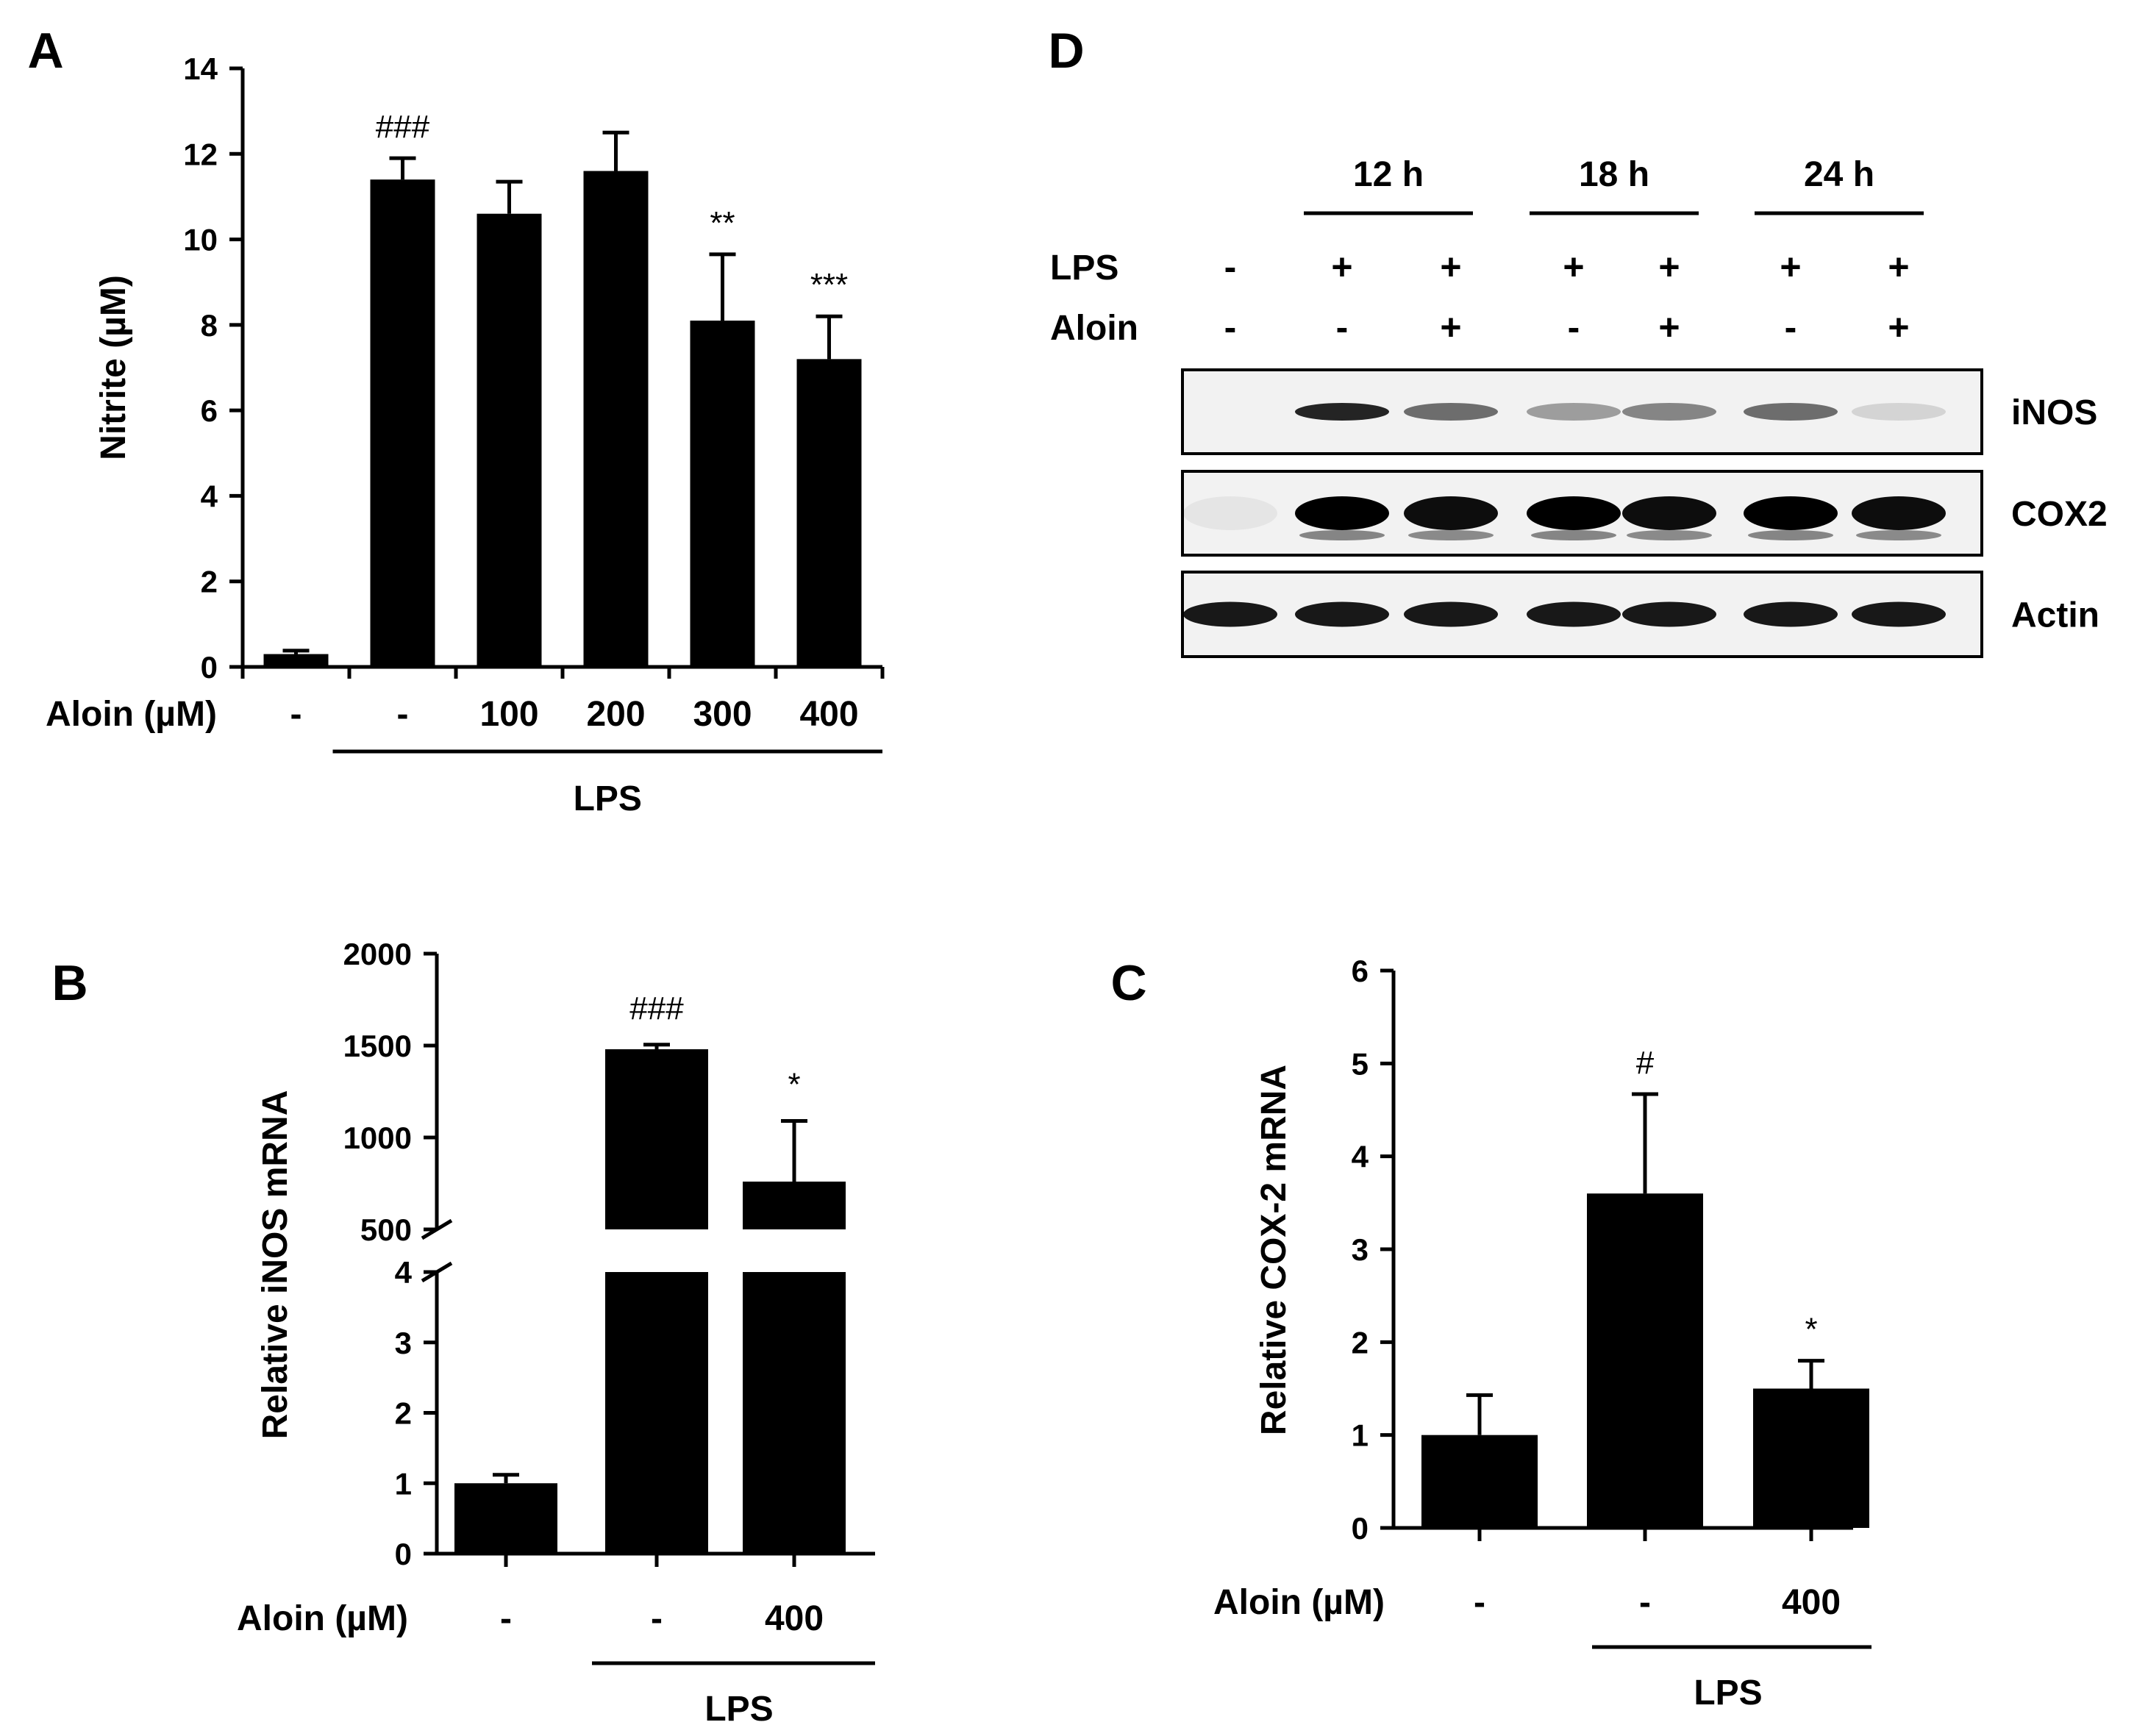 The width and height of the screenshot is (2148, 1736). Describe the element at coordinates (657, 1618) in the screenshot. I see `panel-b-category-label: -` at that location.